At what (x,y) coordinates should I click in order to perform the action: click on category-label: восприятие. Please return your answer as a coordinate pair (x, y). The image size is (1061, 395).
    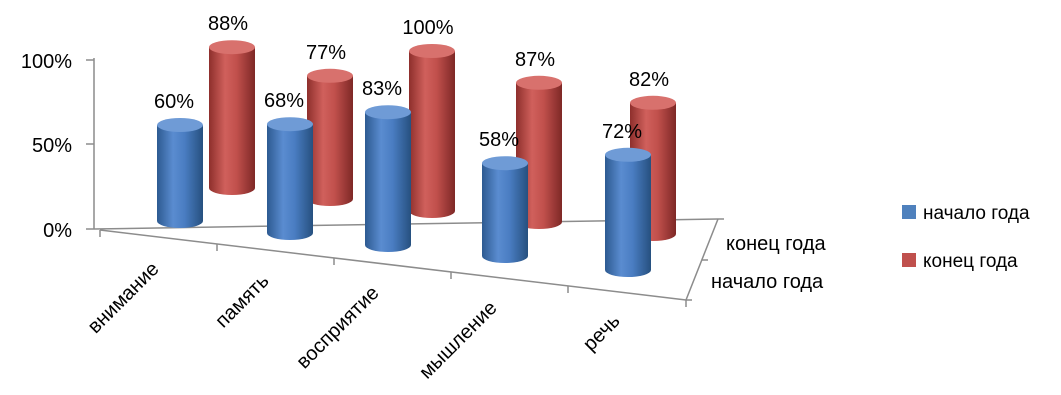
    Looking at the image, I should click on (337, 327).